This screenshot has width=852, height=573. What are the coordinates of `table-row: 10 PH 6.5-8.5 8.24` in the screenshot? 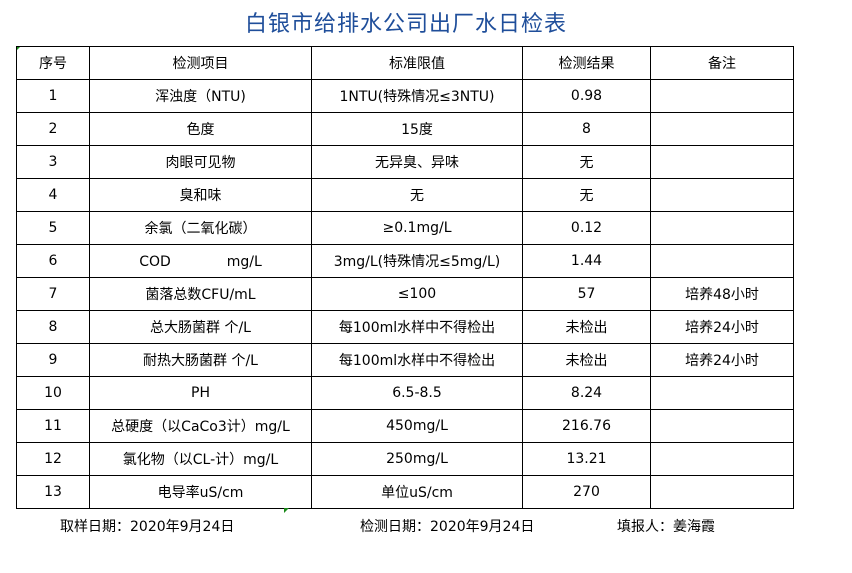 It's located at (405, 393).